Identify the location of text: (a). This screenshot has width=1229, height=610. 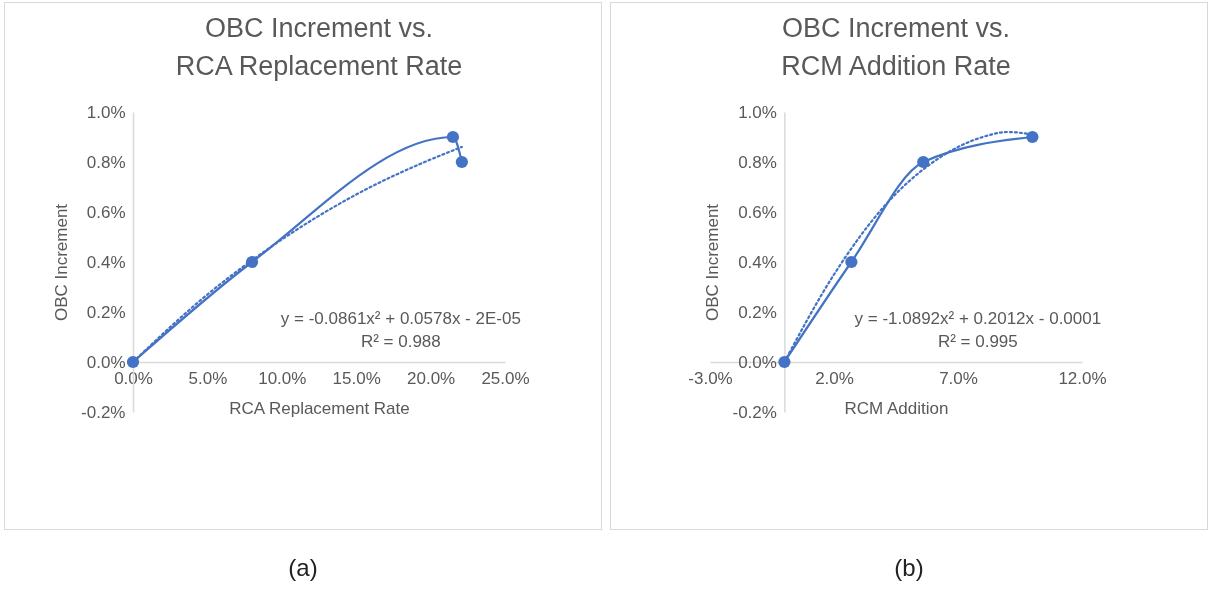
(303, 568).